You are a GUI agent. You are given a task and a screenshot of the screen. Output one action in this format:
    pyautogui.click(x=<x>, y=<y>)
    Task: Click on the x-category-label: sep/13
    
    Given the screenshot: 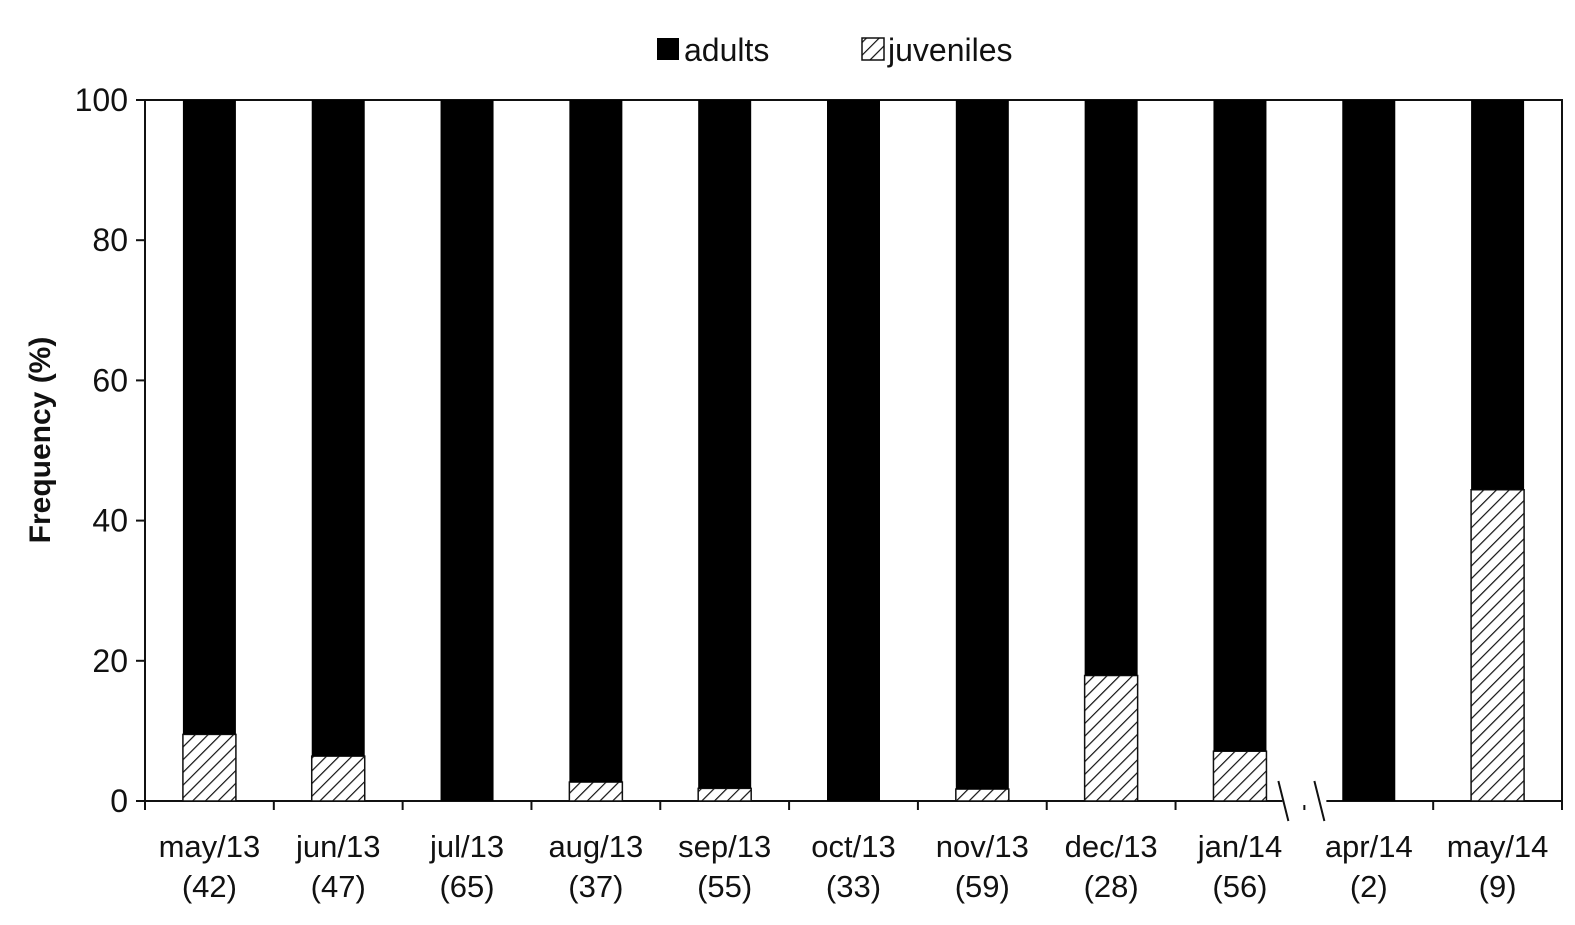 What is the action you would take?
    pyautogui.click(x=724, y=846)
    